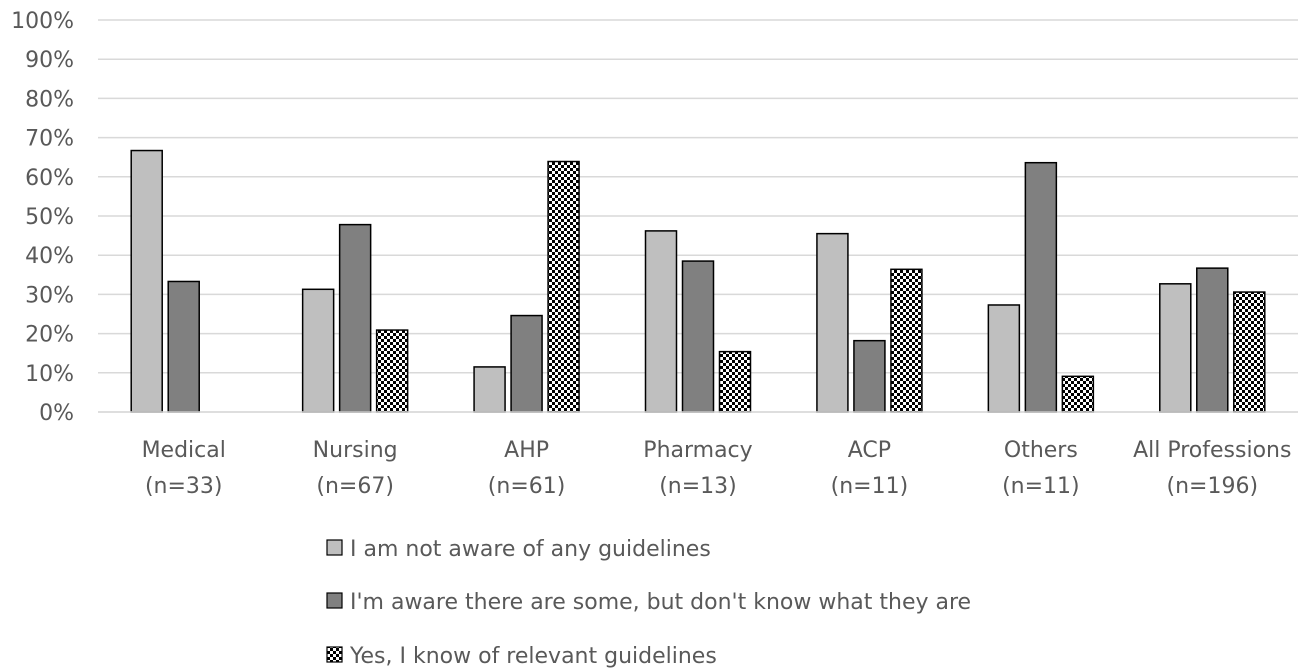  What do you see at coordinates (49, 139) in the screenshot?
I see `y-tick-label: 70%` at bounding box center [49, 139].